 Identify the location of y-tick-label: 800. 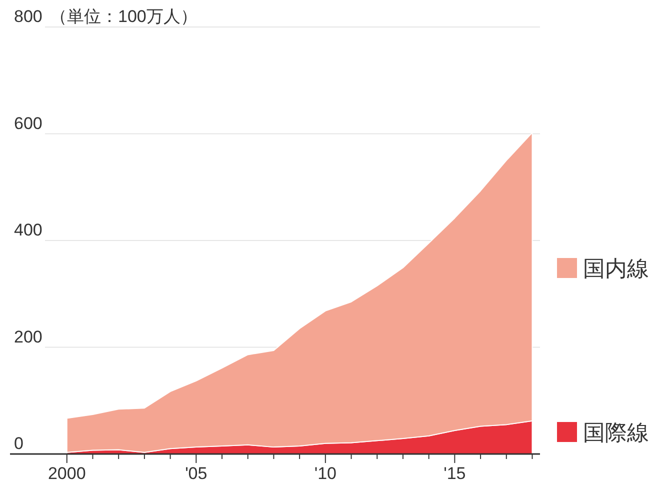
(28, 16).